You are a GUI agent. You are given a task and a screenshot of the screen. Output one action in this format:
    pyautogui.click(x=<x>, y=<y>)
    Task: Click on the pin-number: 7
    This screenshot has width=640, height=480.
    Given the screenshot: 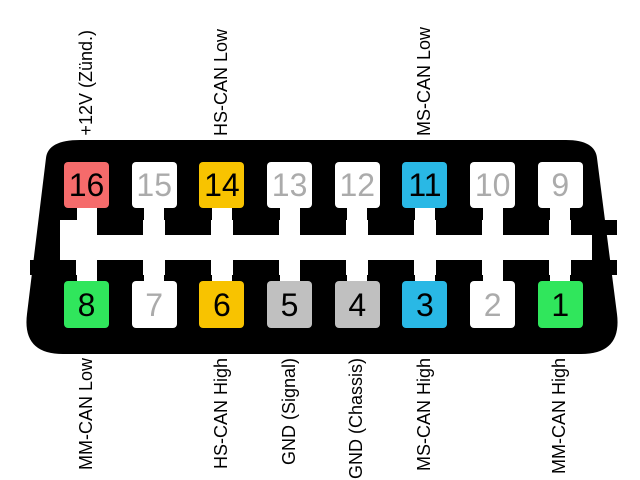 What is the action you would take?
    pyautogui.click(x=154, y=304)
    